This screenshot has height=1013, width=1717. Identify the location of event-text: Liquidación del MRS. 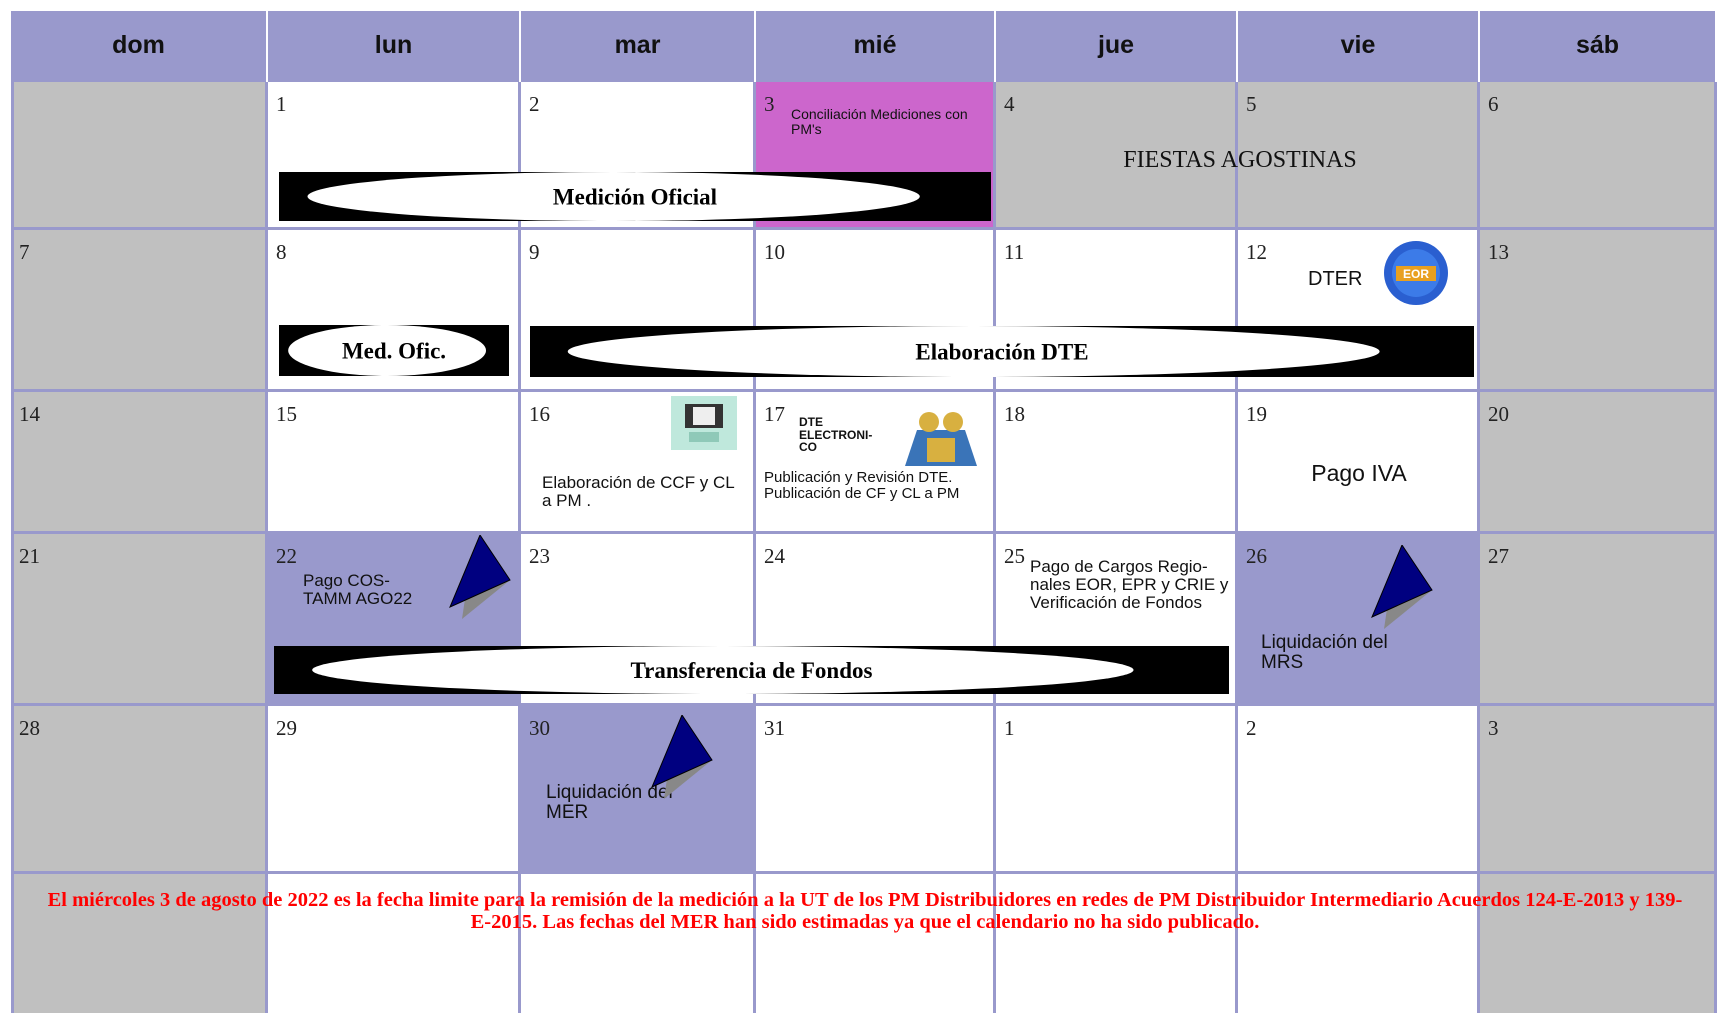
(1324, 652).